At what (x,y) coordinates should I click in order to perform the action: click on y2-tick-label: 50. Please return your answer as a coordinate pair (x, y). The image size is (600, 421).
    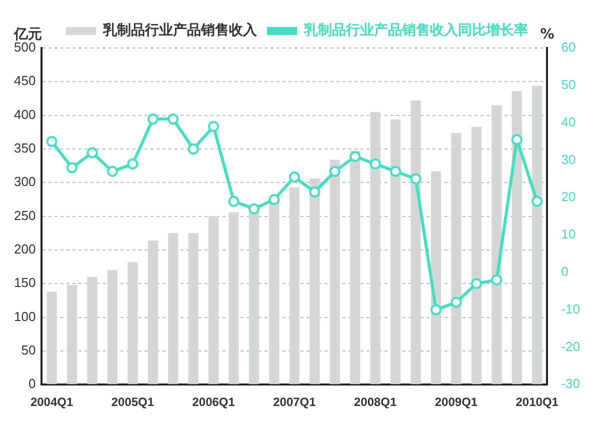
    Looking at the image, I should click on (568, 84).